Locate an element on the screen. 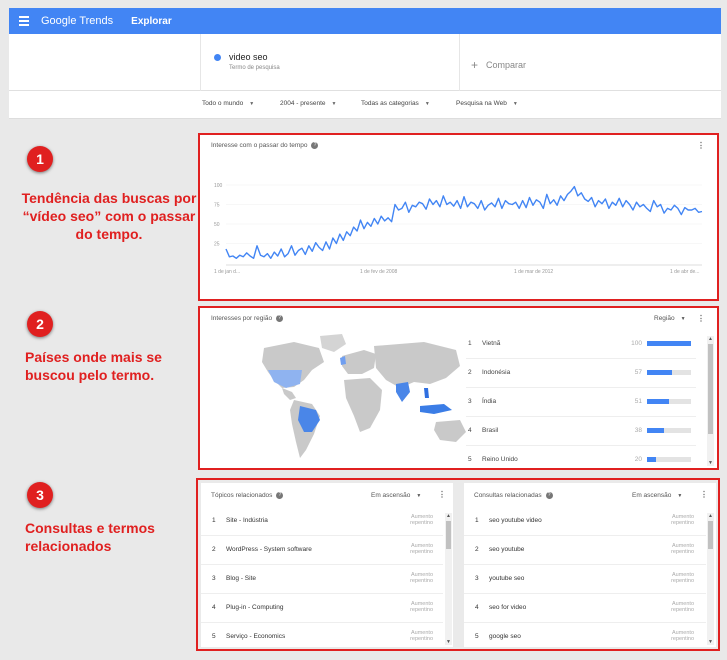  map-africa is located at coordinates (363, 405).